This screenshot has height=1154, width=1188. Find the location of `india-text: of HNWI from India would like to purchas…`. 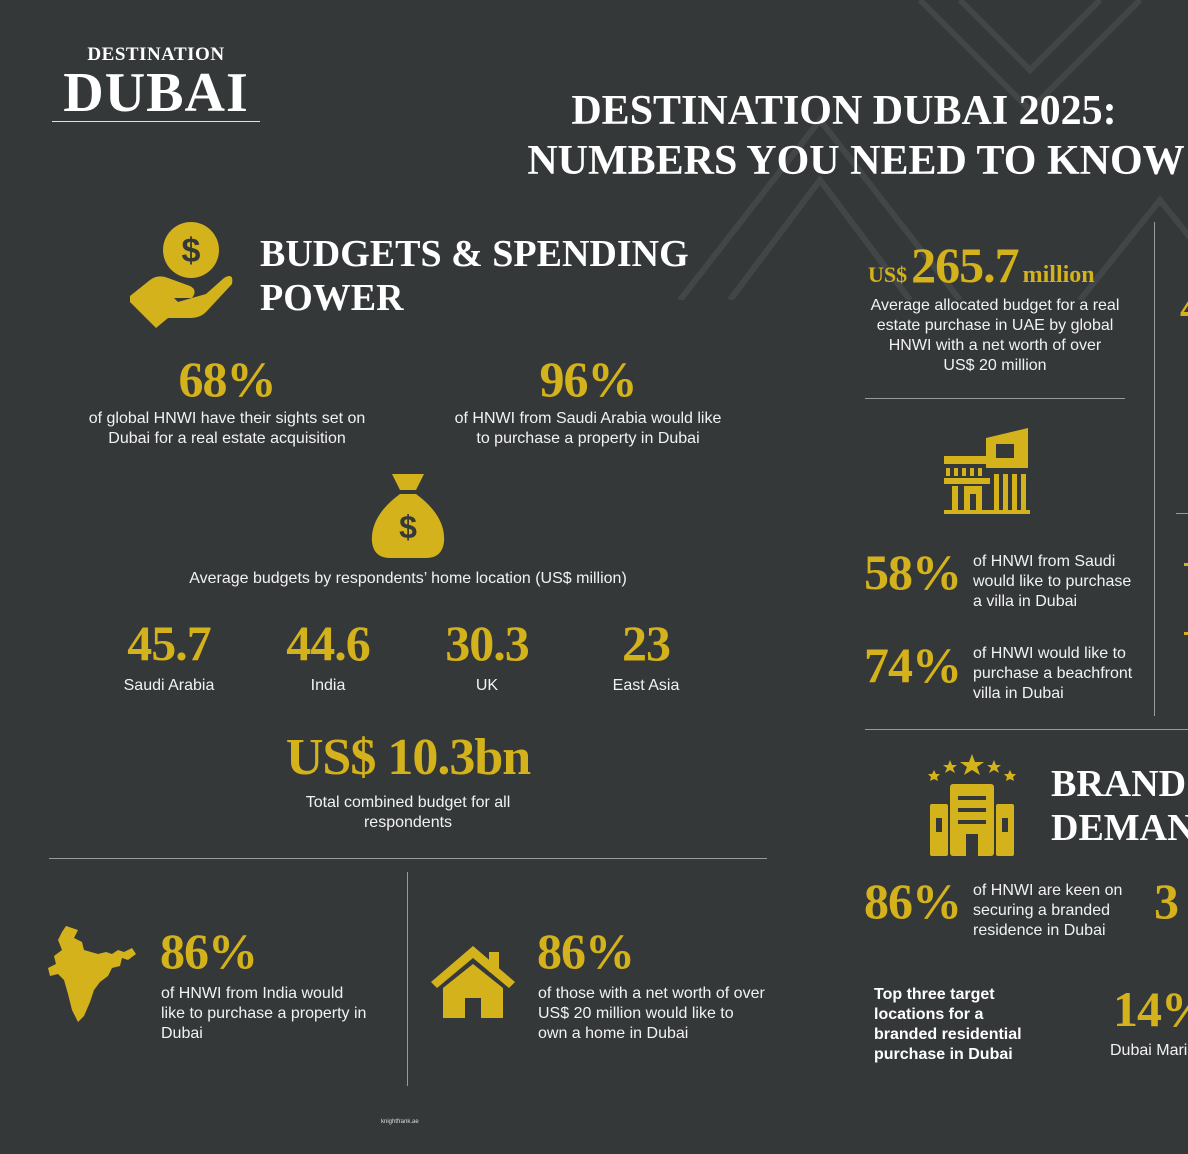

india-text: of HNWI from India would like to purchas… is located at coordinates (276, 1014).